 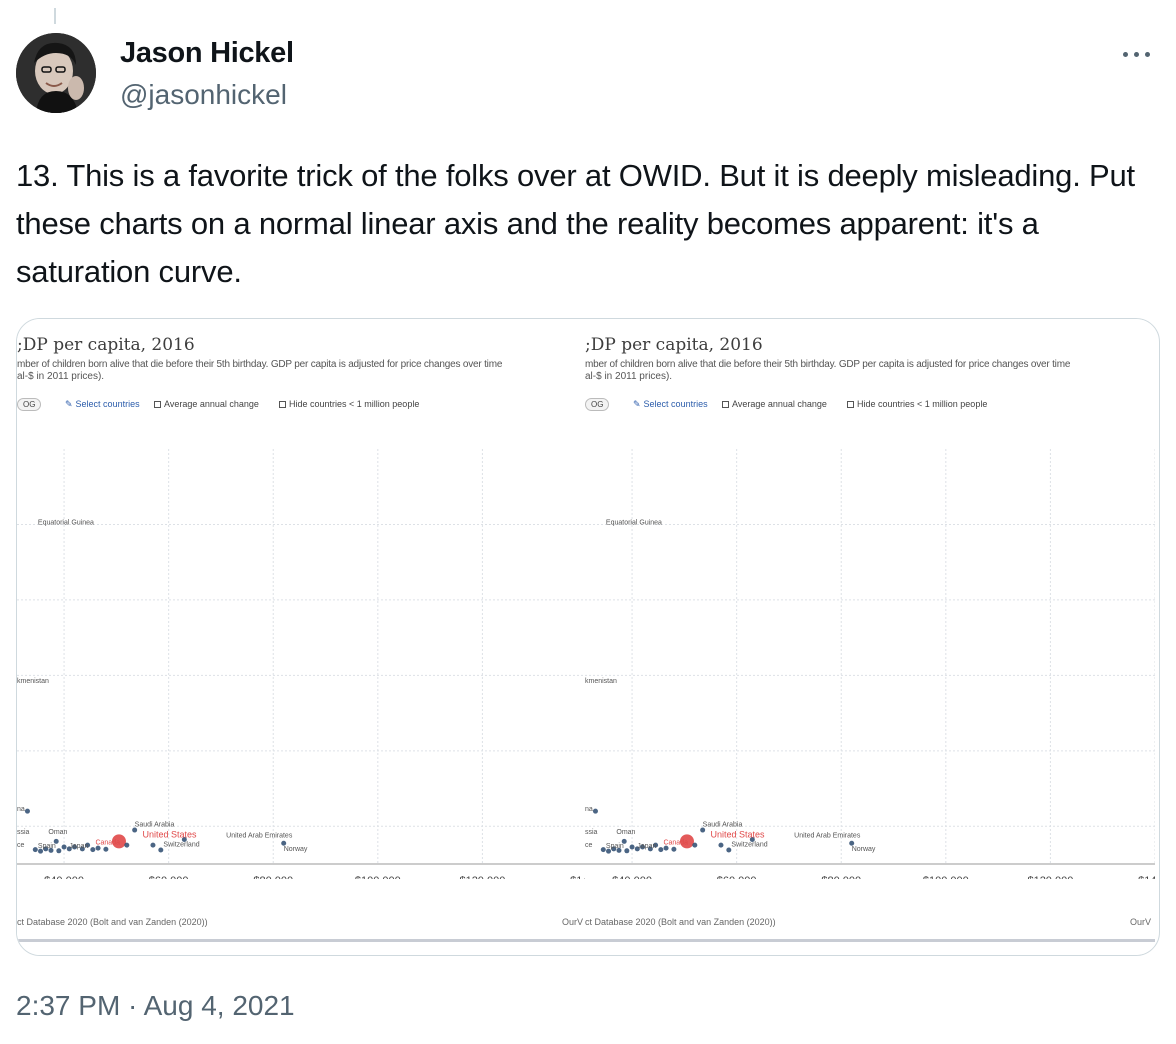 What do you see at coordinates (634, 522) in the screenshot?
I see `data-label: Equatorial Guinea` at bounding box center [634, 522].